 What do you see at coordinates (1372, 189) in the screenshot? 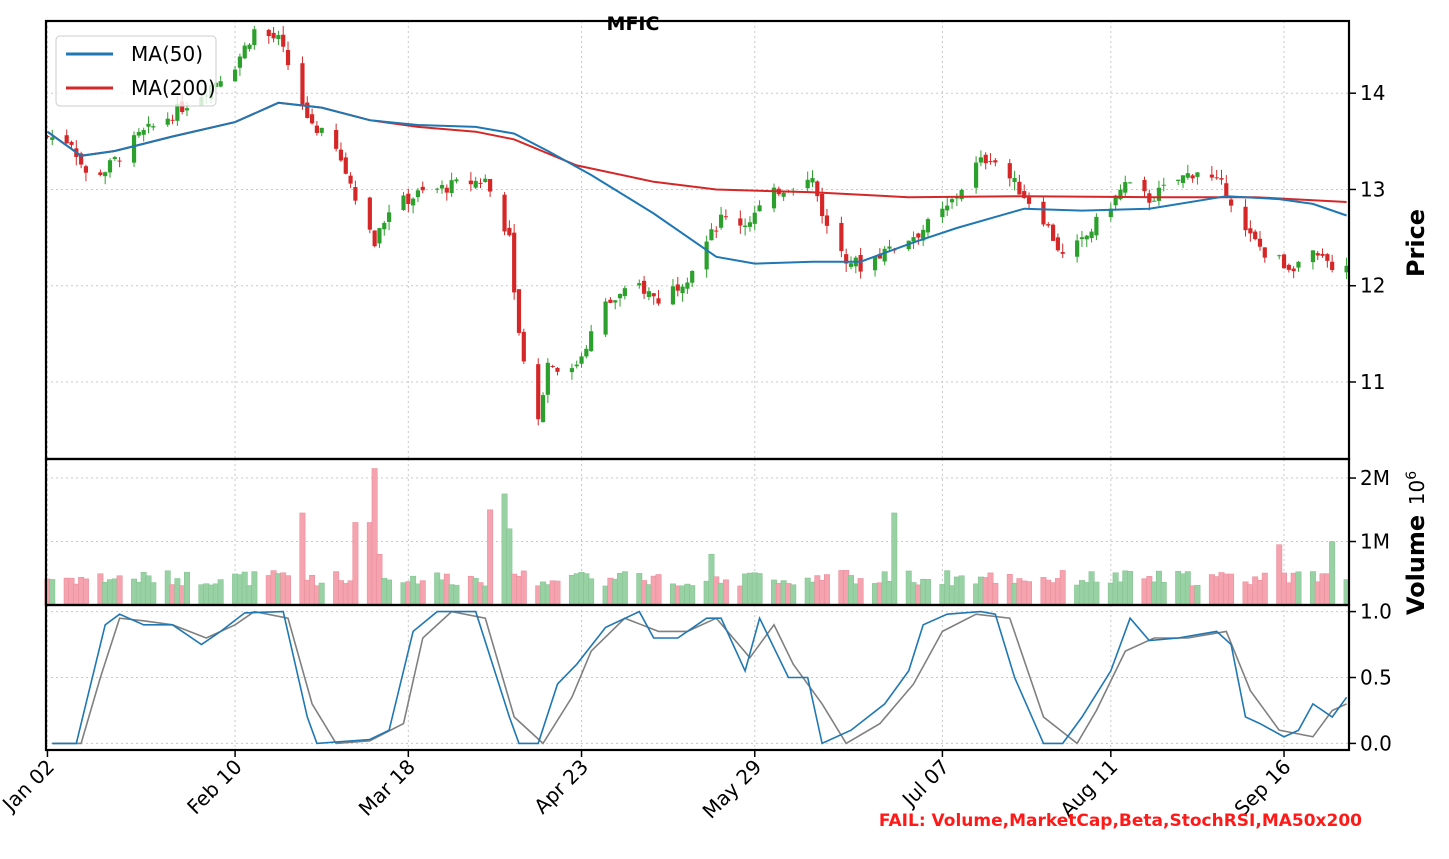
I see `price-tick-label: 13` at bounding box center [1372, 189].